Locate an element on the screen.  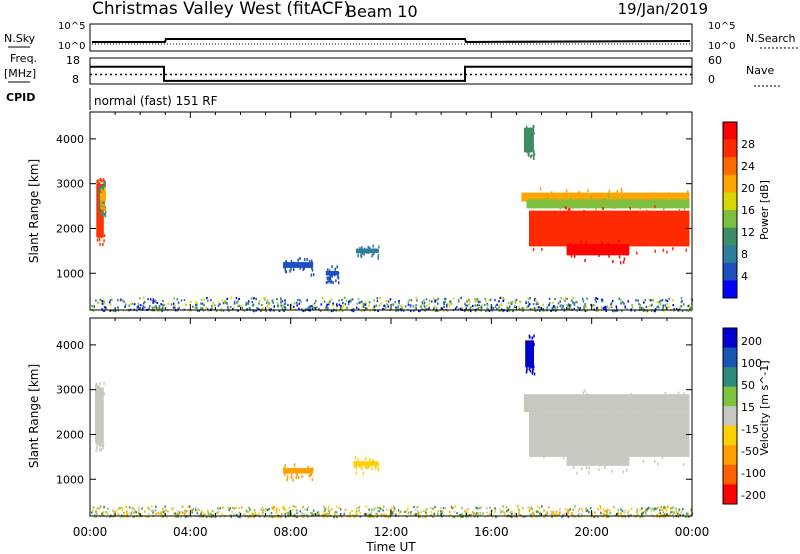
power-colorbar-tick: 12 is located at coordinates (748, 232).